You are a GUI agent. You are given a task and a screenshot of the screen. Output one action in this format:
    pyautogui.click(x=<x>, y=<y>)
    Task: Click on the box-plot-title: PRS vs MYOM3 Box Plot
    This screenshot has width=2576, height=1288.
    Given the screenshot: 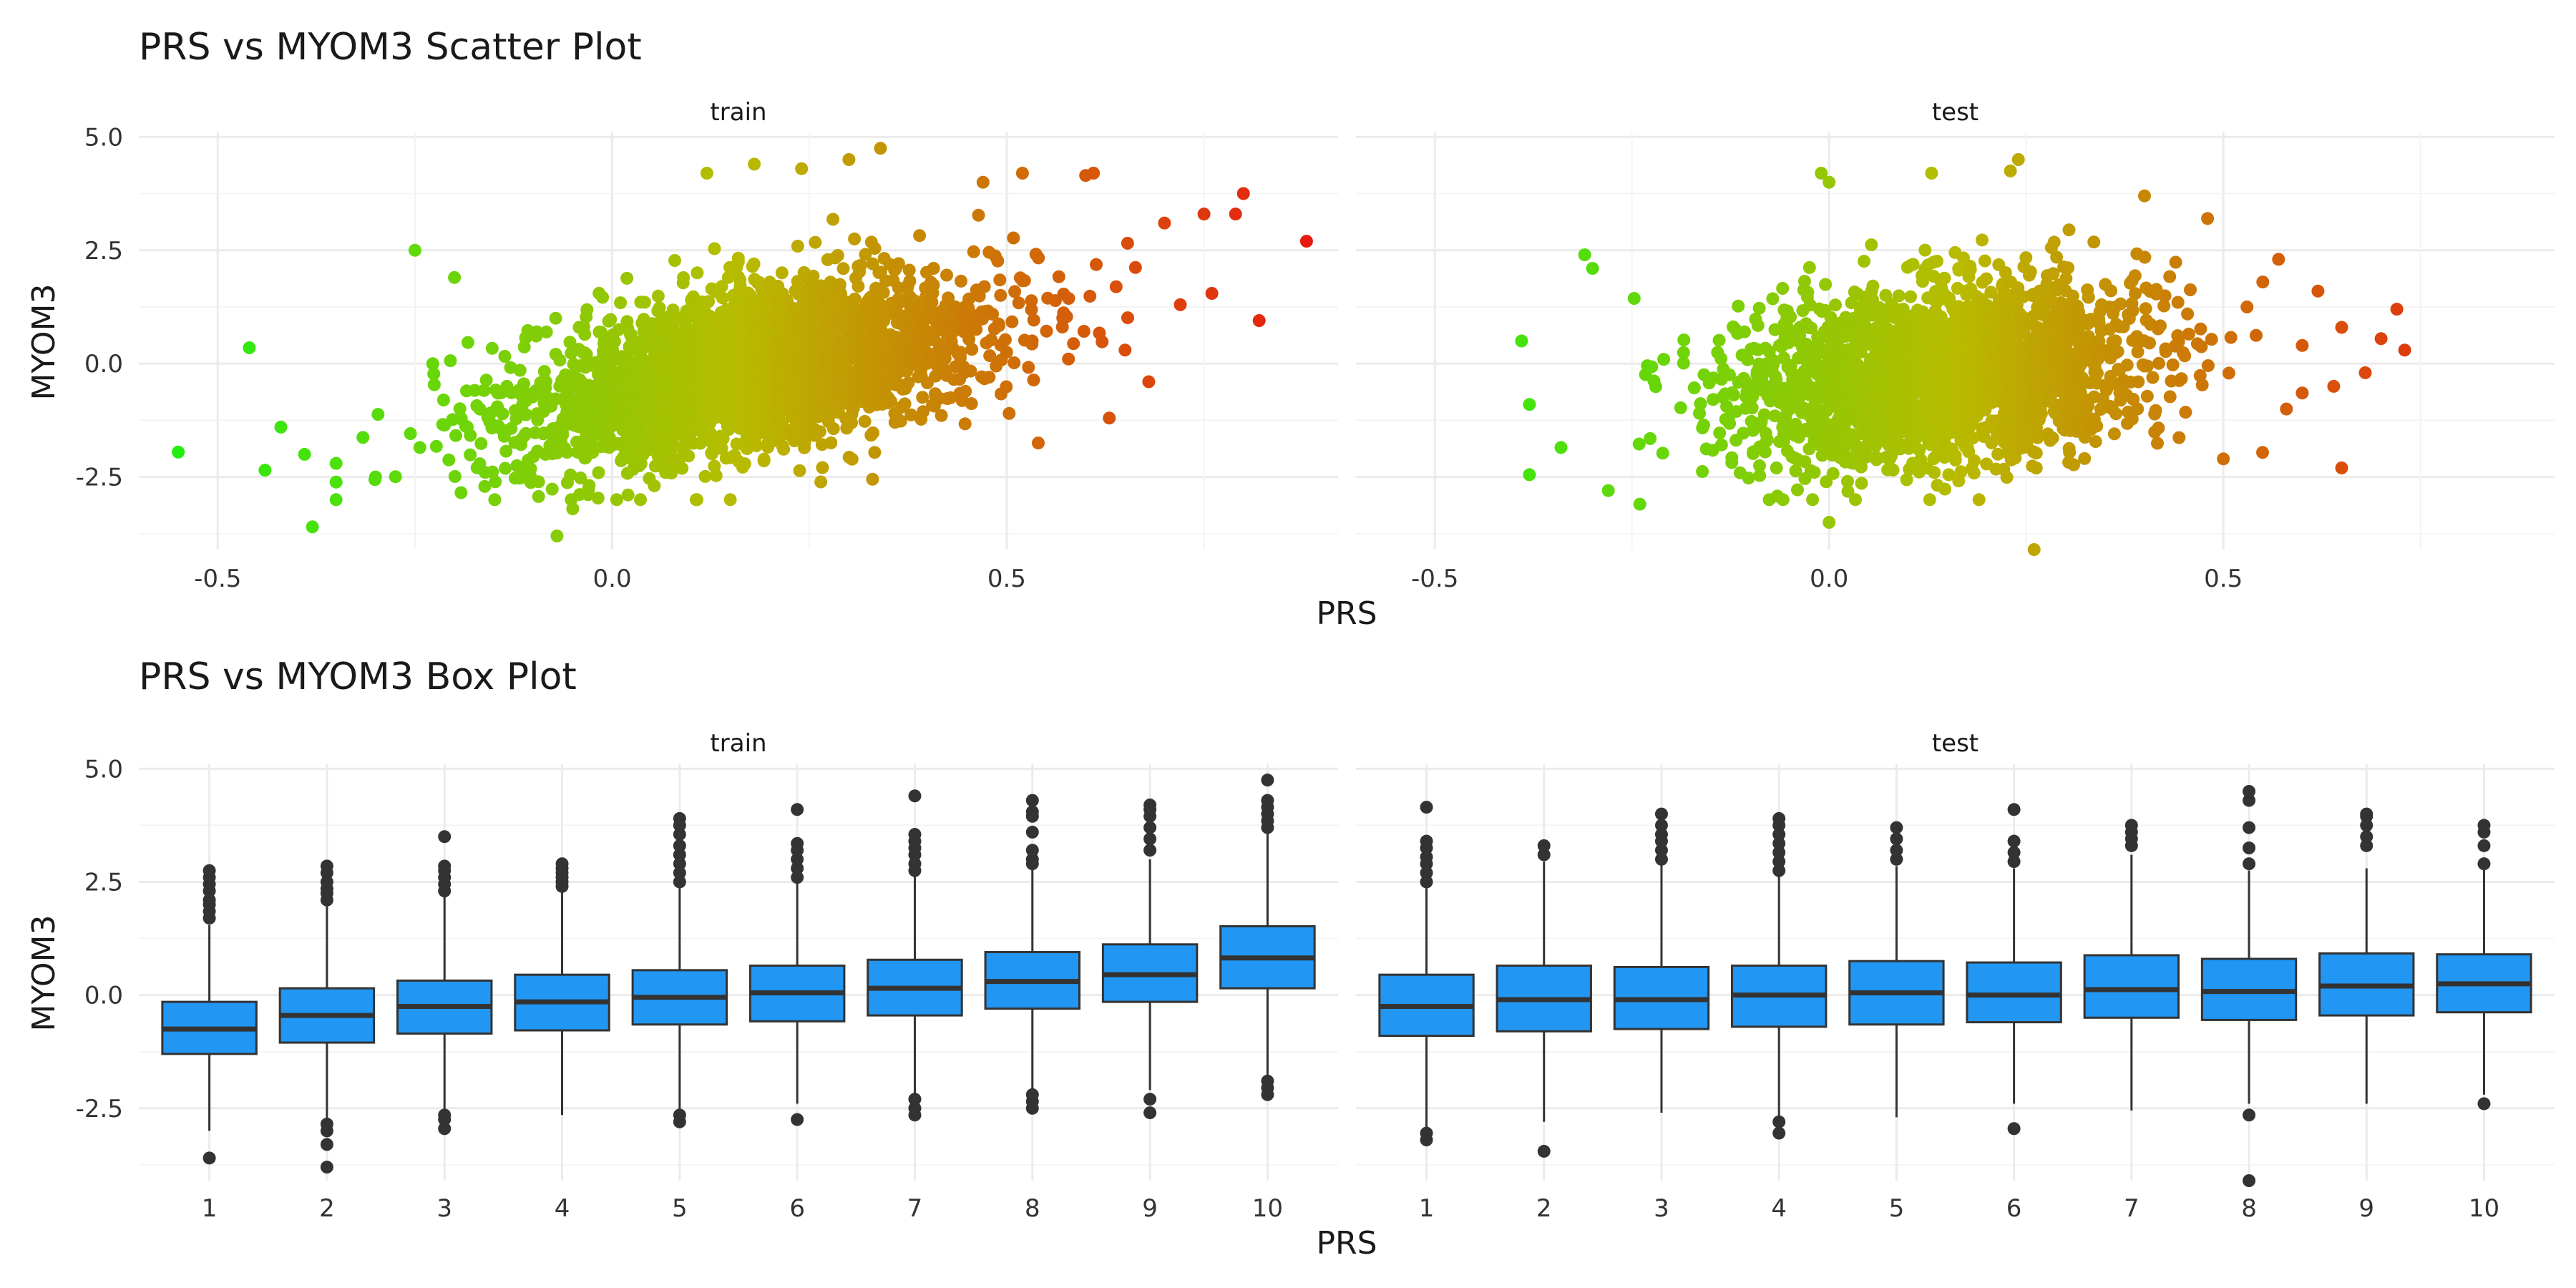 What is the action you would take?
    pyautogui.click(x=358, y=676)
    